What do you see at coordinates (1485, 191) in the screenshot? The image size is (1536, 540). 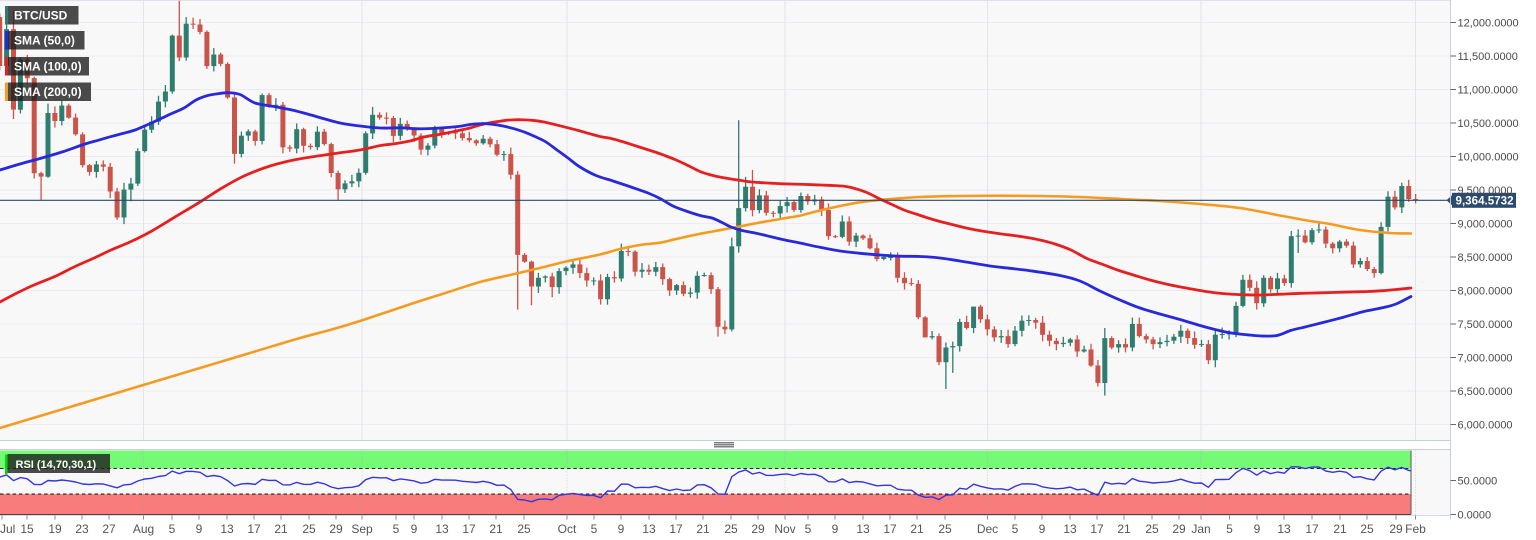 I see `svg-text: 9,500.0000` at bounding box center [1485, 191].